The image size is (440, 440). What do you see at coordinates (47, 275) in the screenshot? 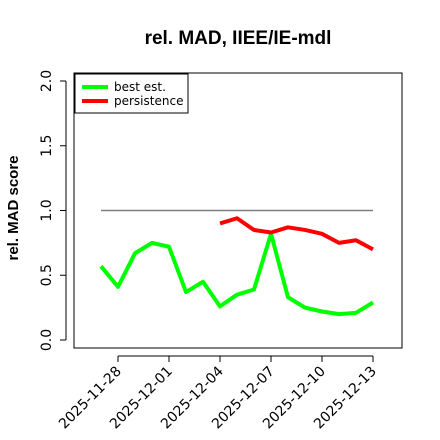
I see `y-tick-label: 0.5` at bounding box center [47, 275].